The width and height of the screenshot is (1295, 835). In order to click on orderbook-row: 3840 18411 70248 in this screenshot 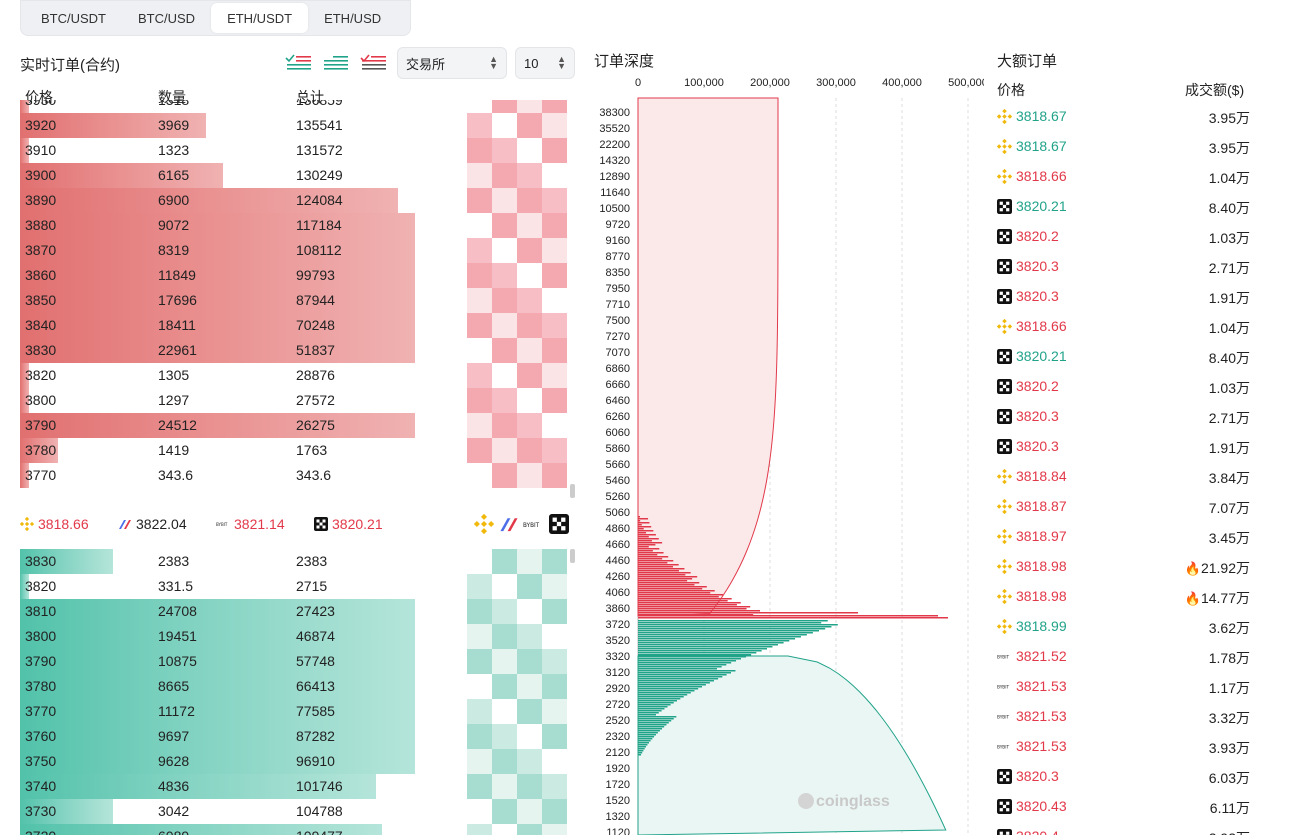, I will do `click(297, 325)`.